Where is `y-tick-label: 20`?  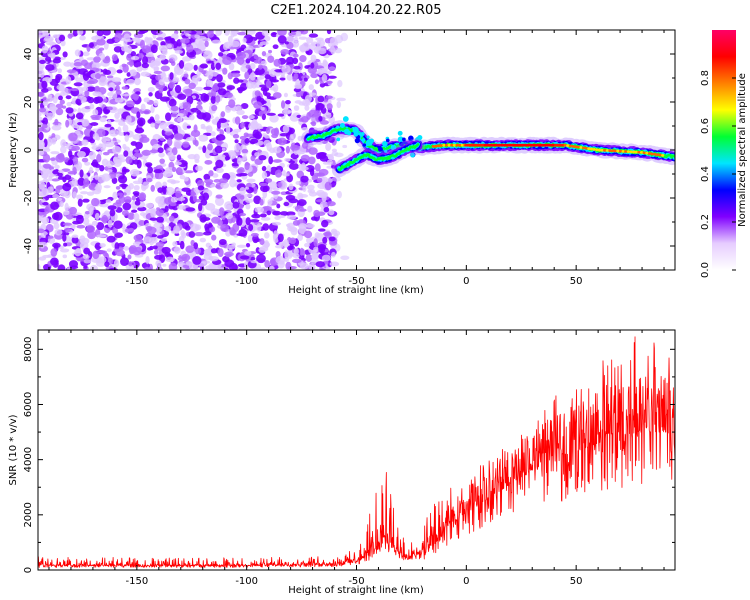
y-tick-label: 20 is located at coordinates (28, 102).